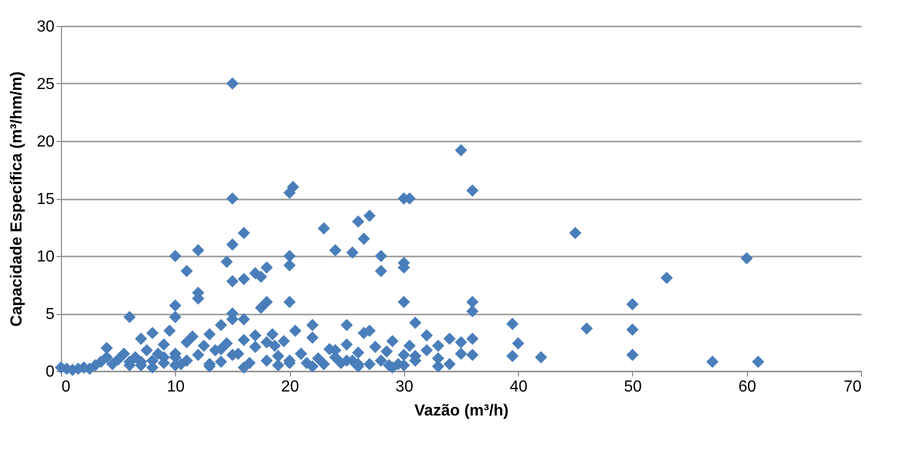 The image size is (906, 452). What do you see at coordinates (290, 387) in the screenshot?
I see `x-tick-label: 20` at bounding box center [290, 387].